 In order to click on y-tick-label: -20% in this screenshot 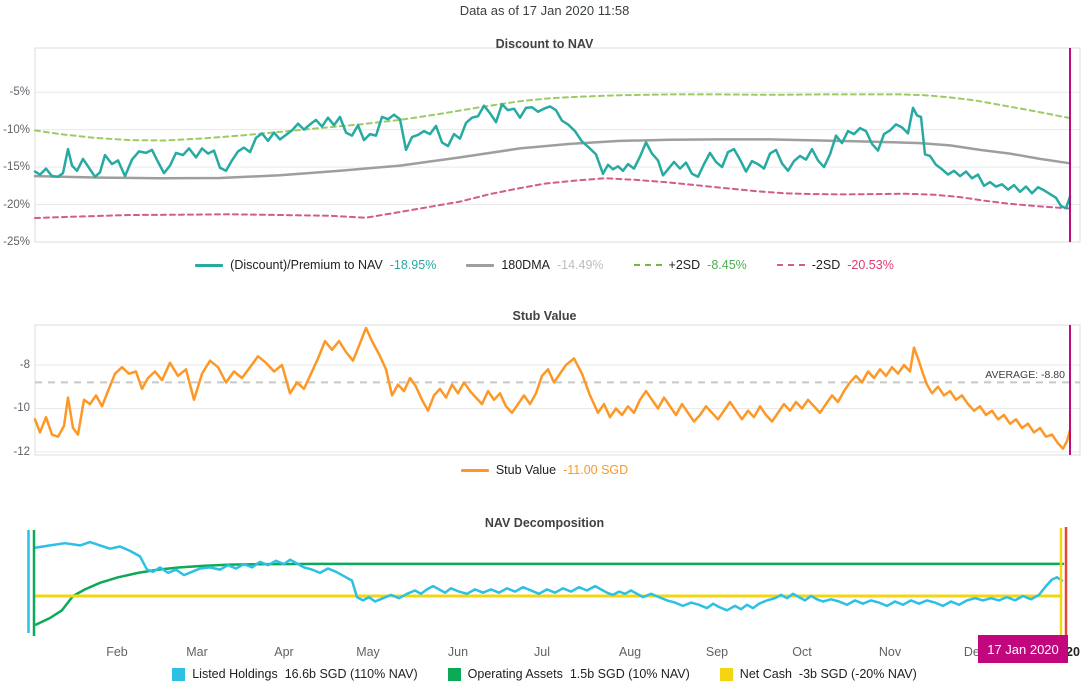, I will do `click(16, 204)`.